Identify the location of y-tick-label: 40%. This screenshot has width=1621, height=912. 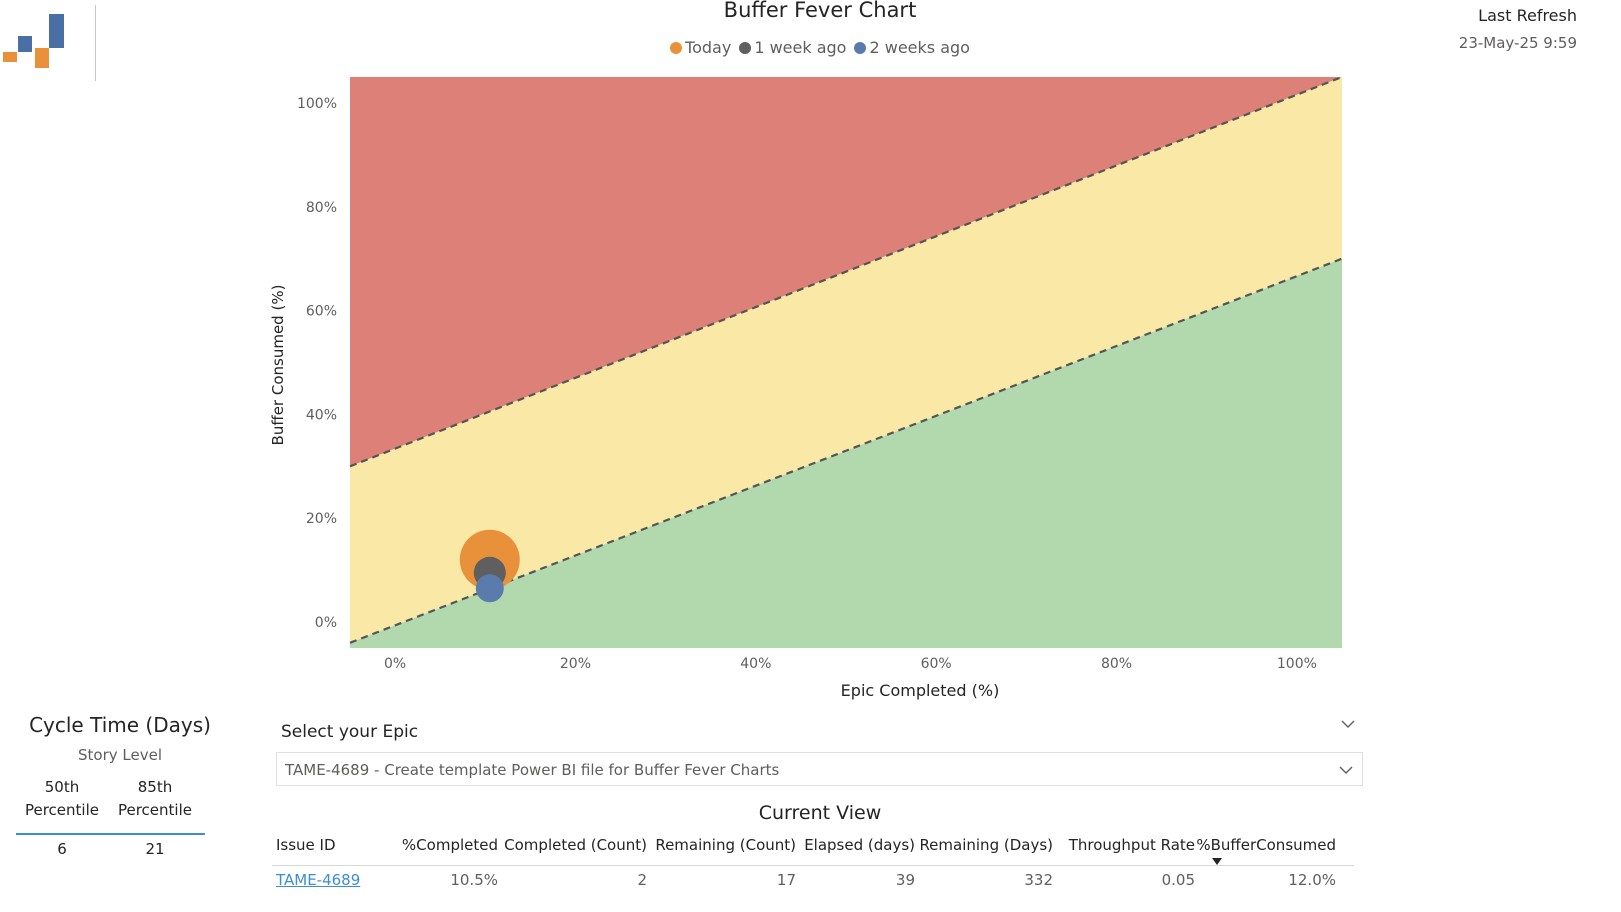
(321, 415).